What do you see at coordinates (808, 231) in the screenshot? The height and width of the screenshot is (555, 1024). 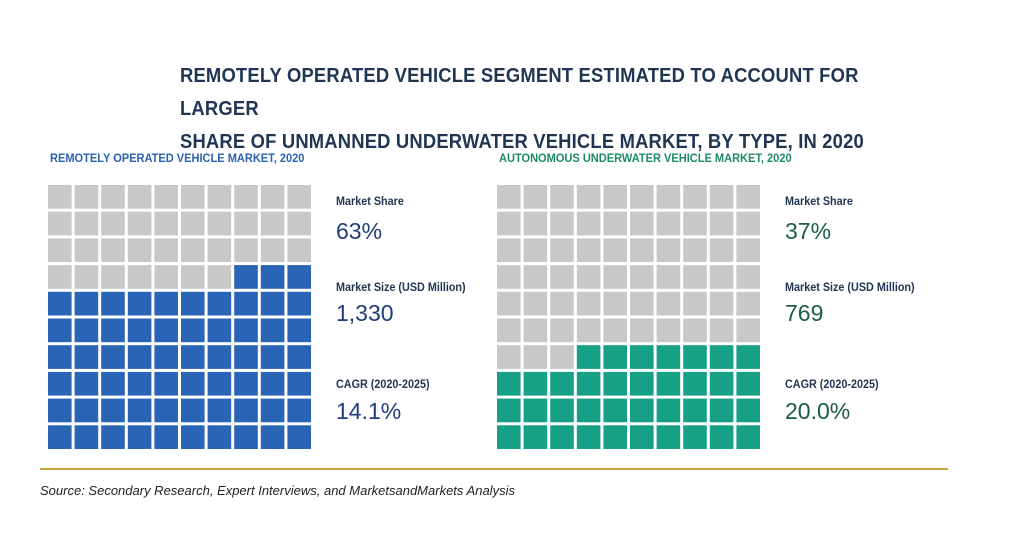 I see `auv-market-share-value: 37%` at bounding box center [808, 231].